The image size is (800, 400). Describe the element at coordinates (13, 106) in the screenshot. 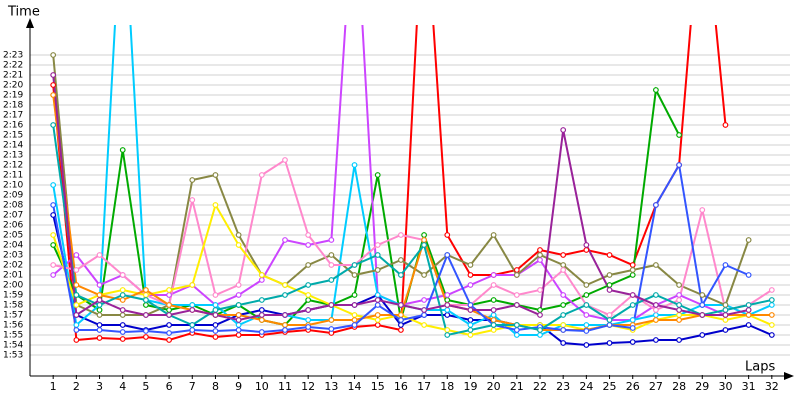

I see `y-tick-label: 2:18` at that location.